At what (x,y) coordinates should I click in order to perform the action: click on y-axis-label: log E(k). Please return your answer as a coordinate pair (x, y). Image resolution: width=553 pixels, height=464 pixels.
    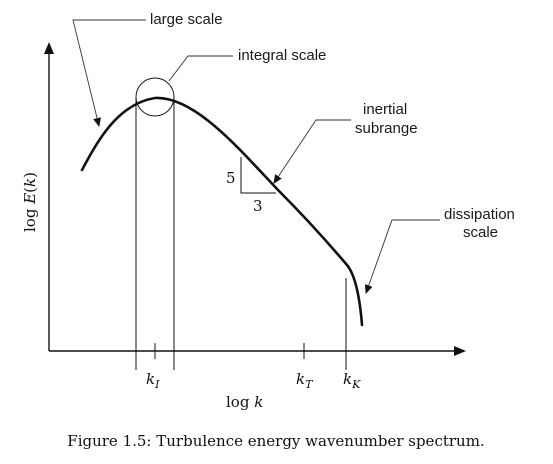
    Looking at the image, I should click on (30, 202).